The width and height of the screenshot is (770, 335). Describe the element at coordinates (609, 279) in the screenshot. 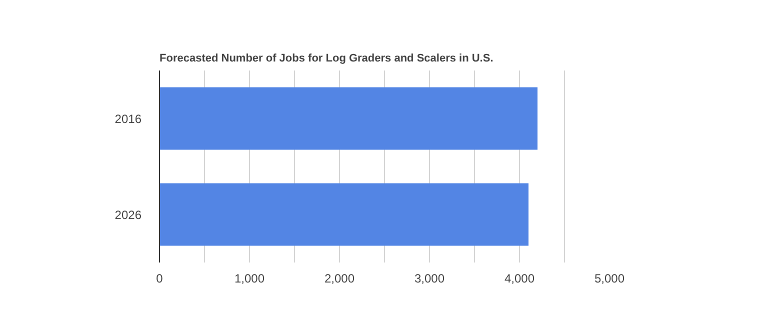

I see `x-tick-label: 5,000` at that location.